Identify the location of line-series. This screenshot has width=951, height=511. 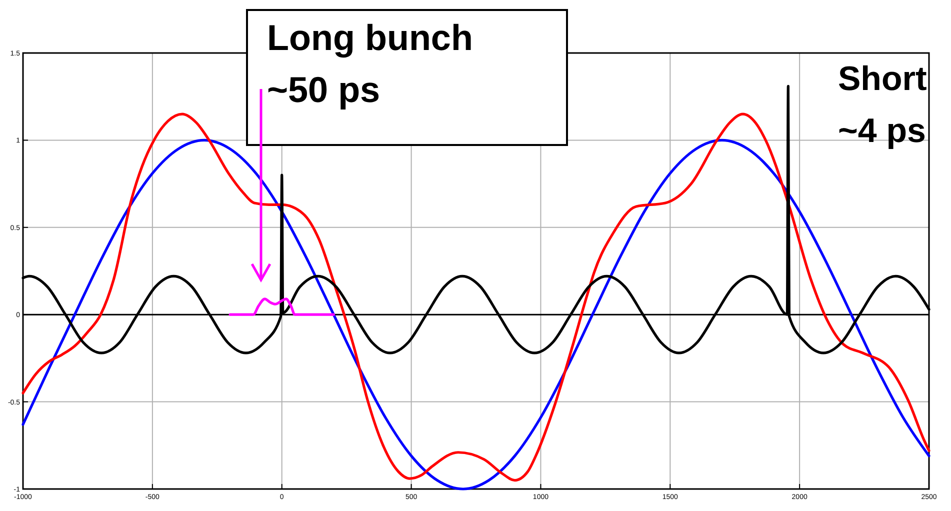
(281, 307).